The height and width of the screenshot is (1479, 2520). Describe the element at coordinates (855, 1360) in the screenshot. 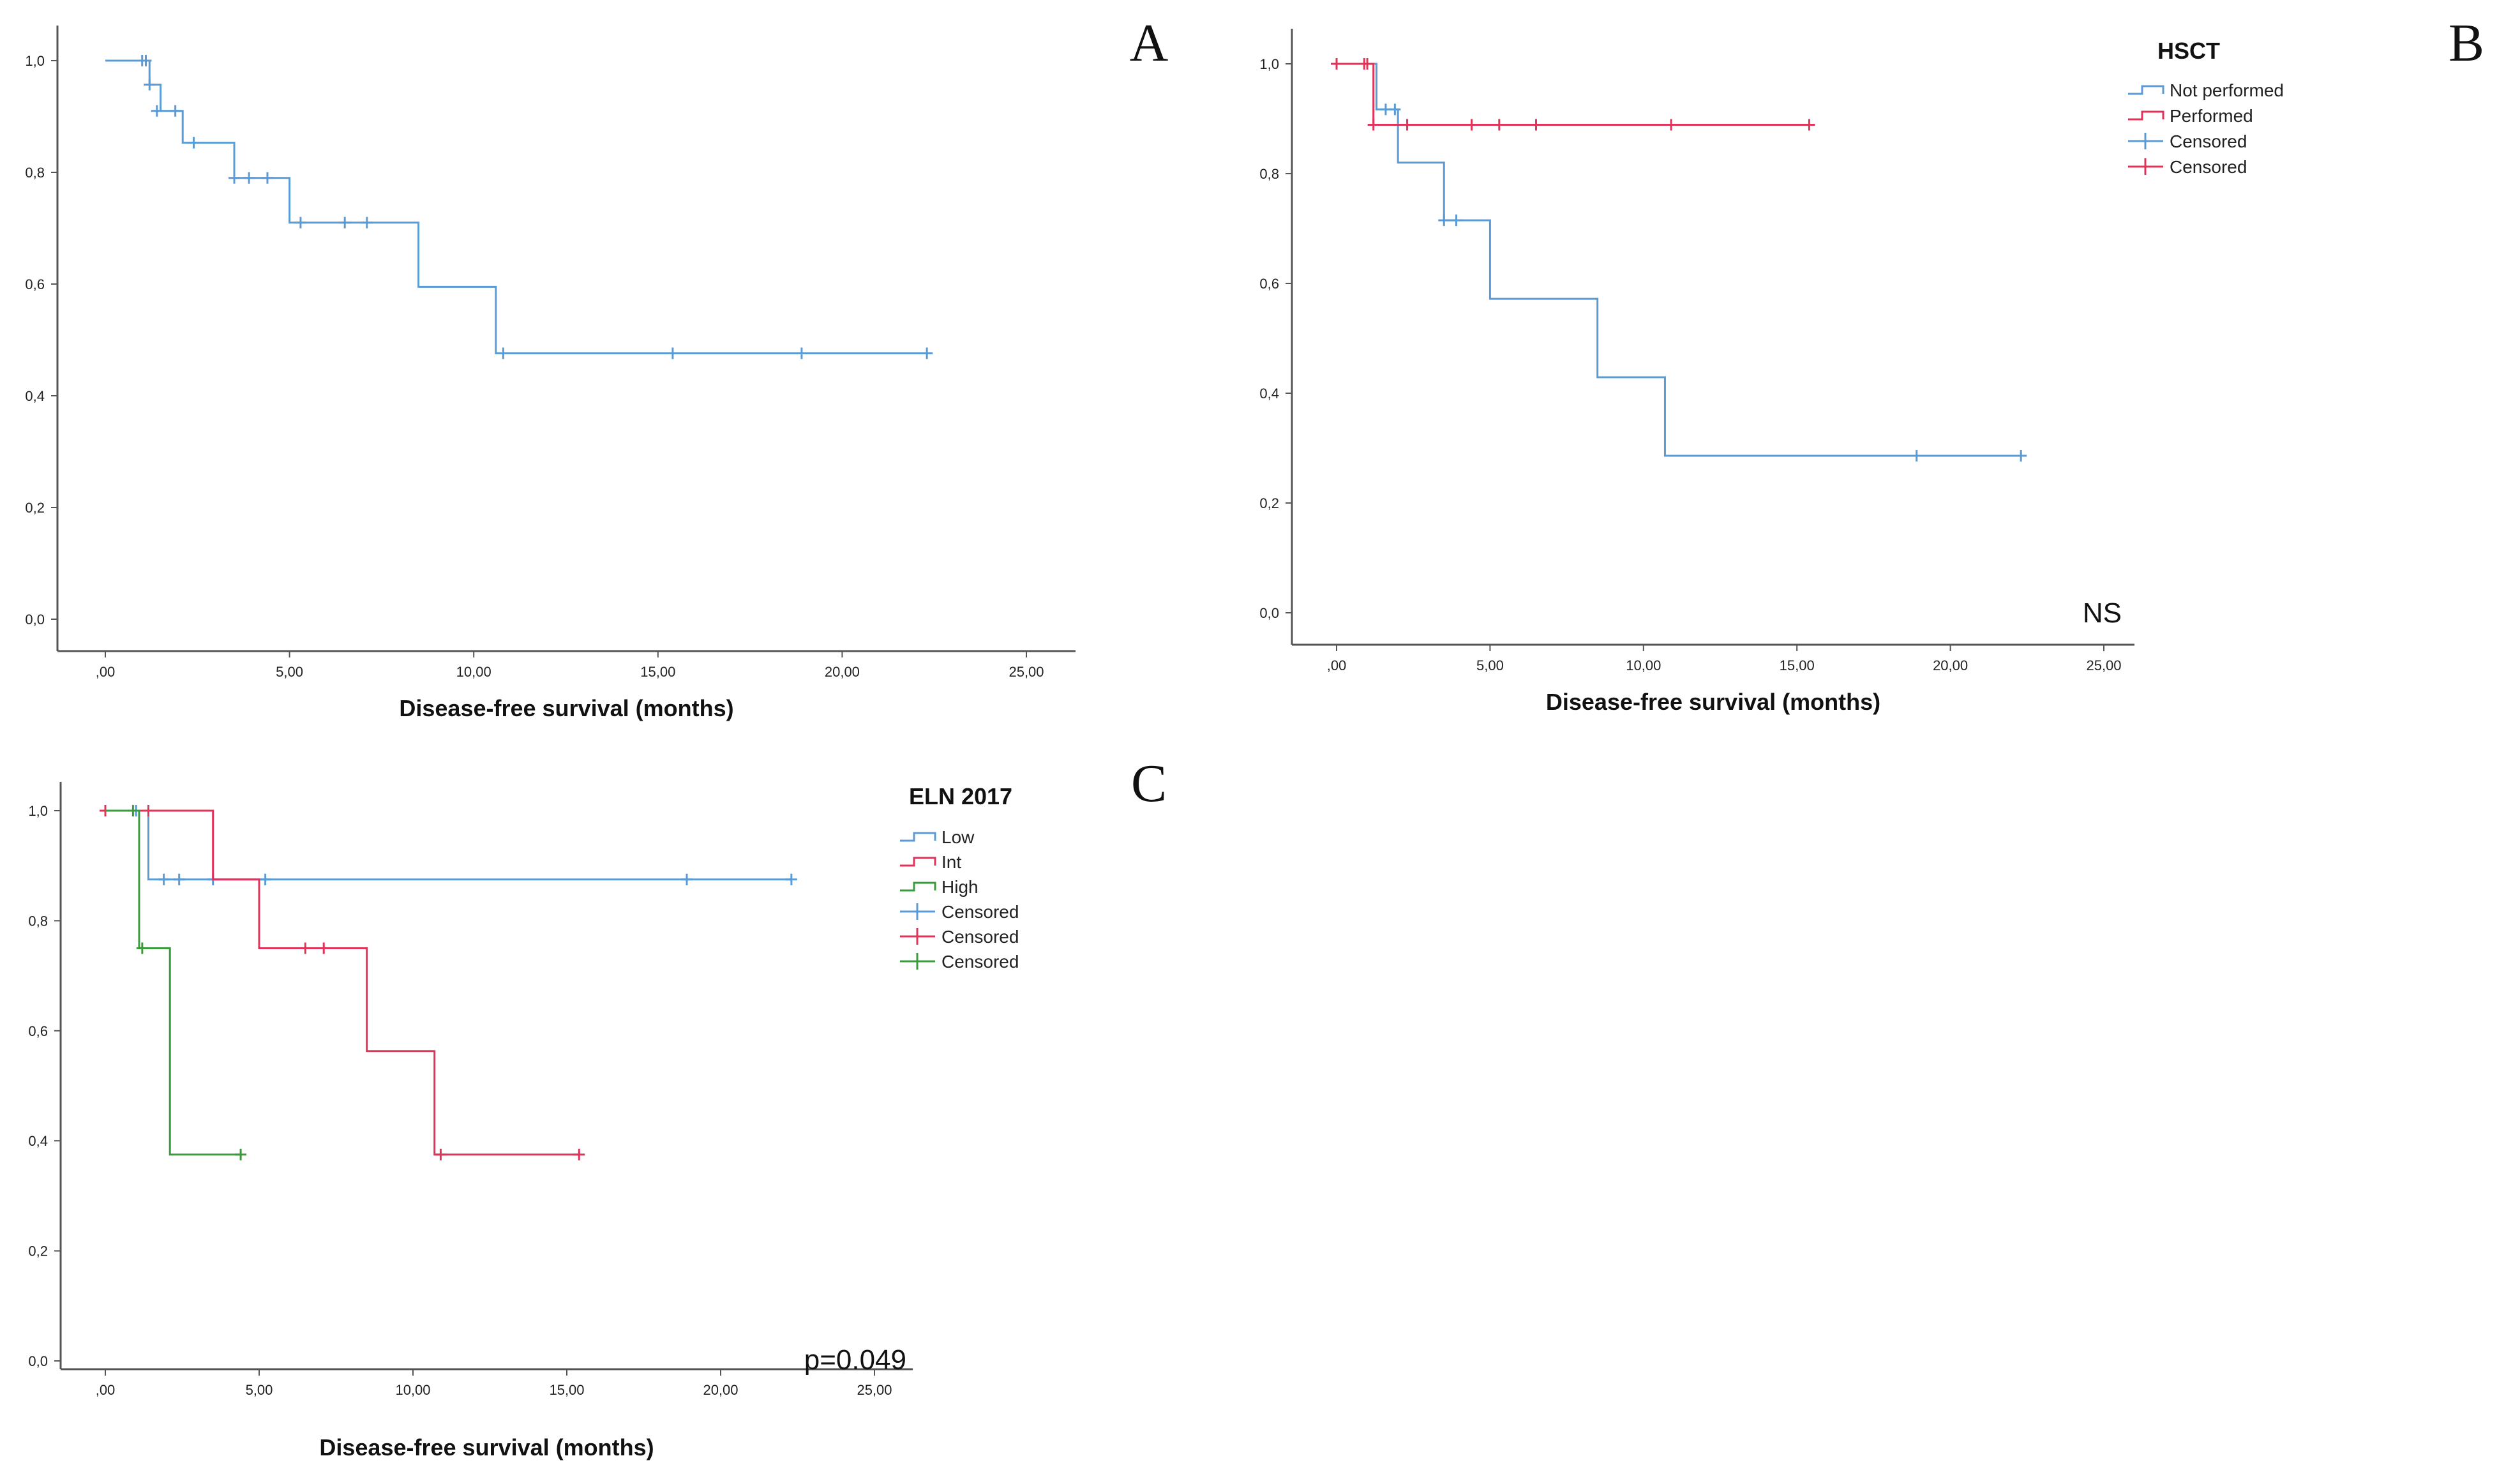

I see `significance-annotation: p=0.049` at that location.